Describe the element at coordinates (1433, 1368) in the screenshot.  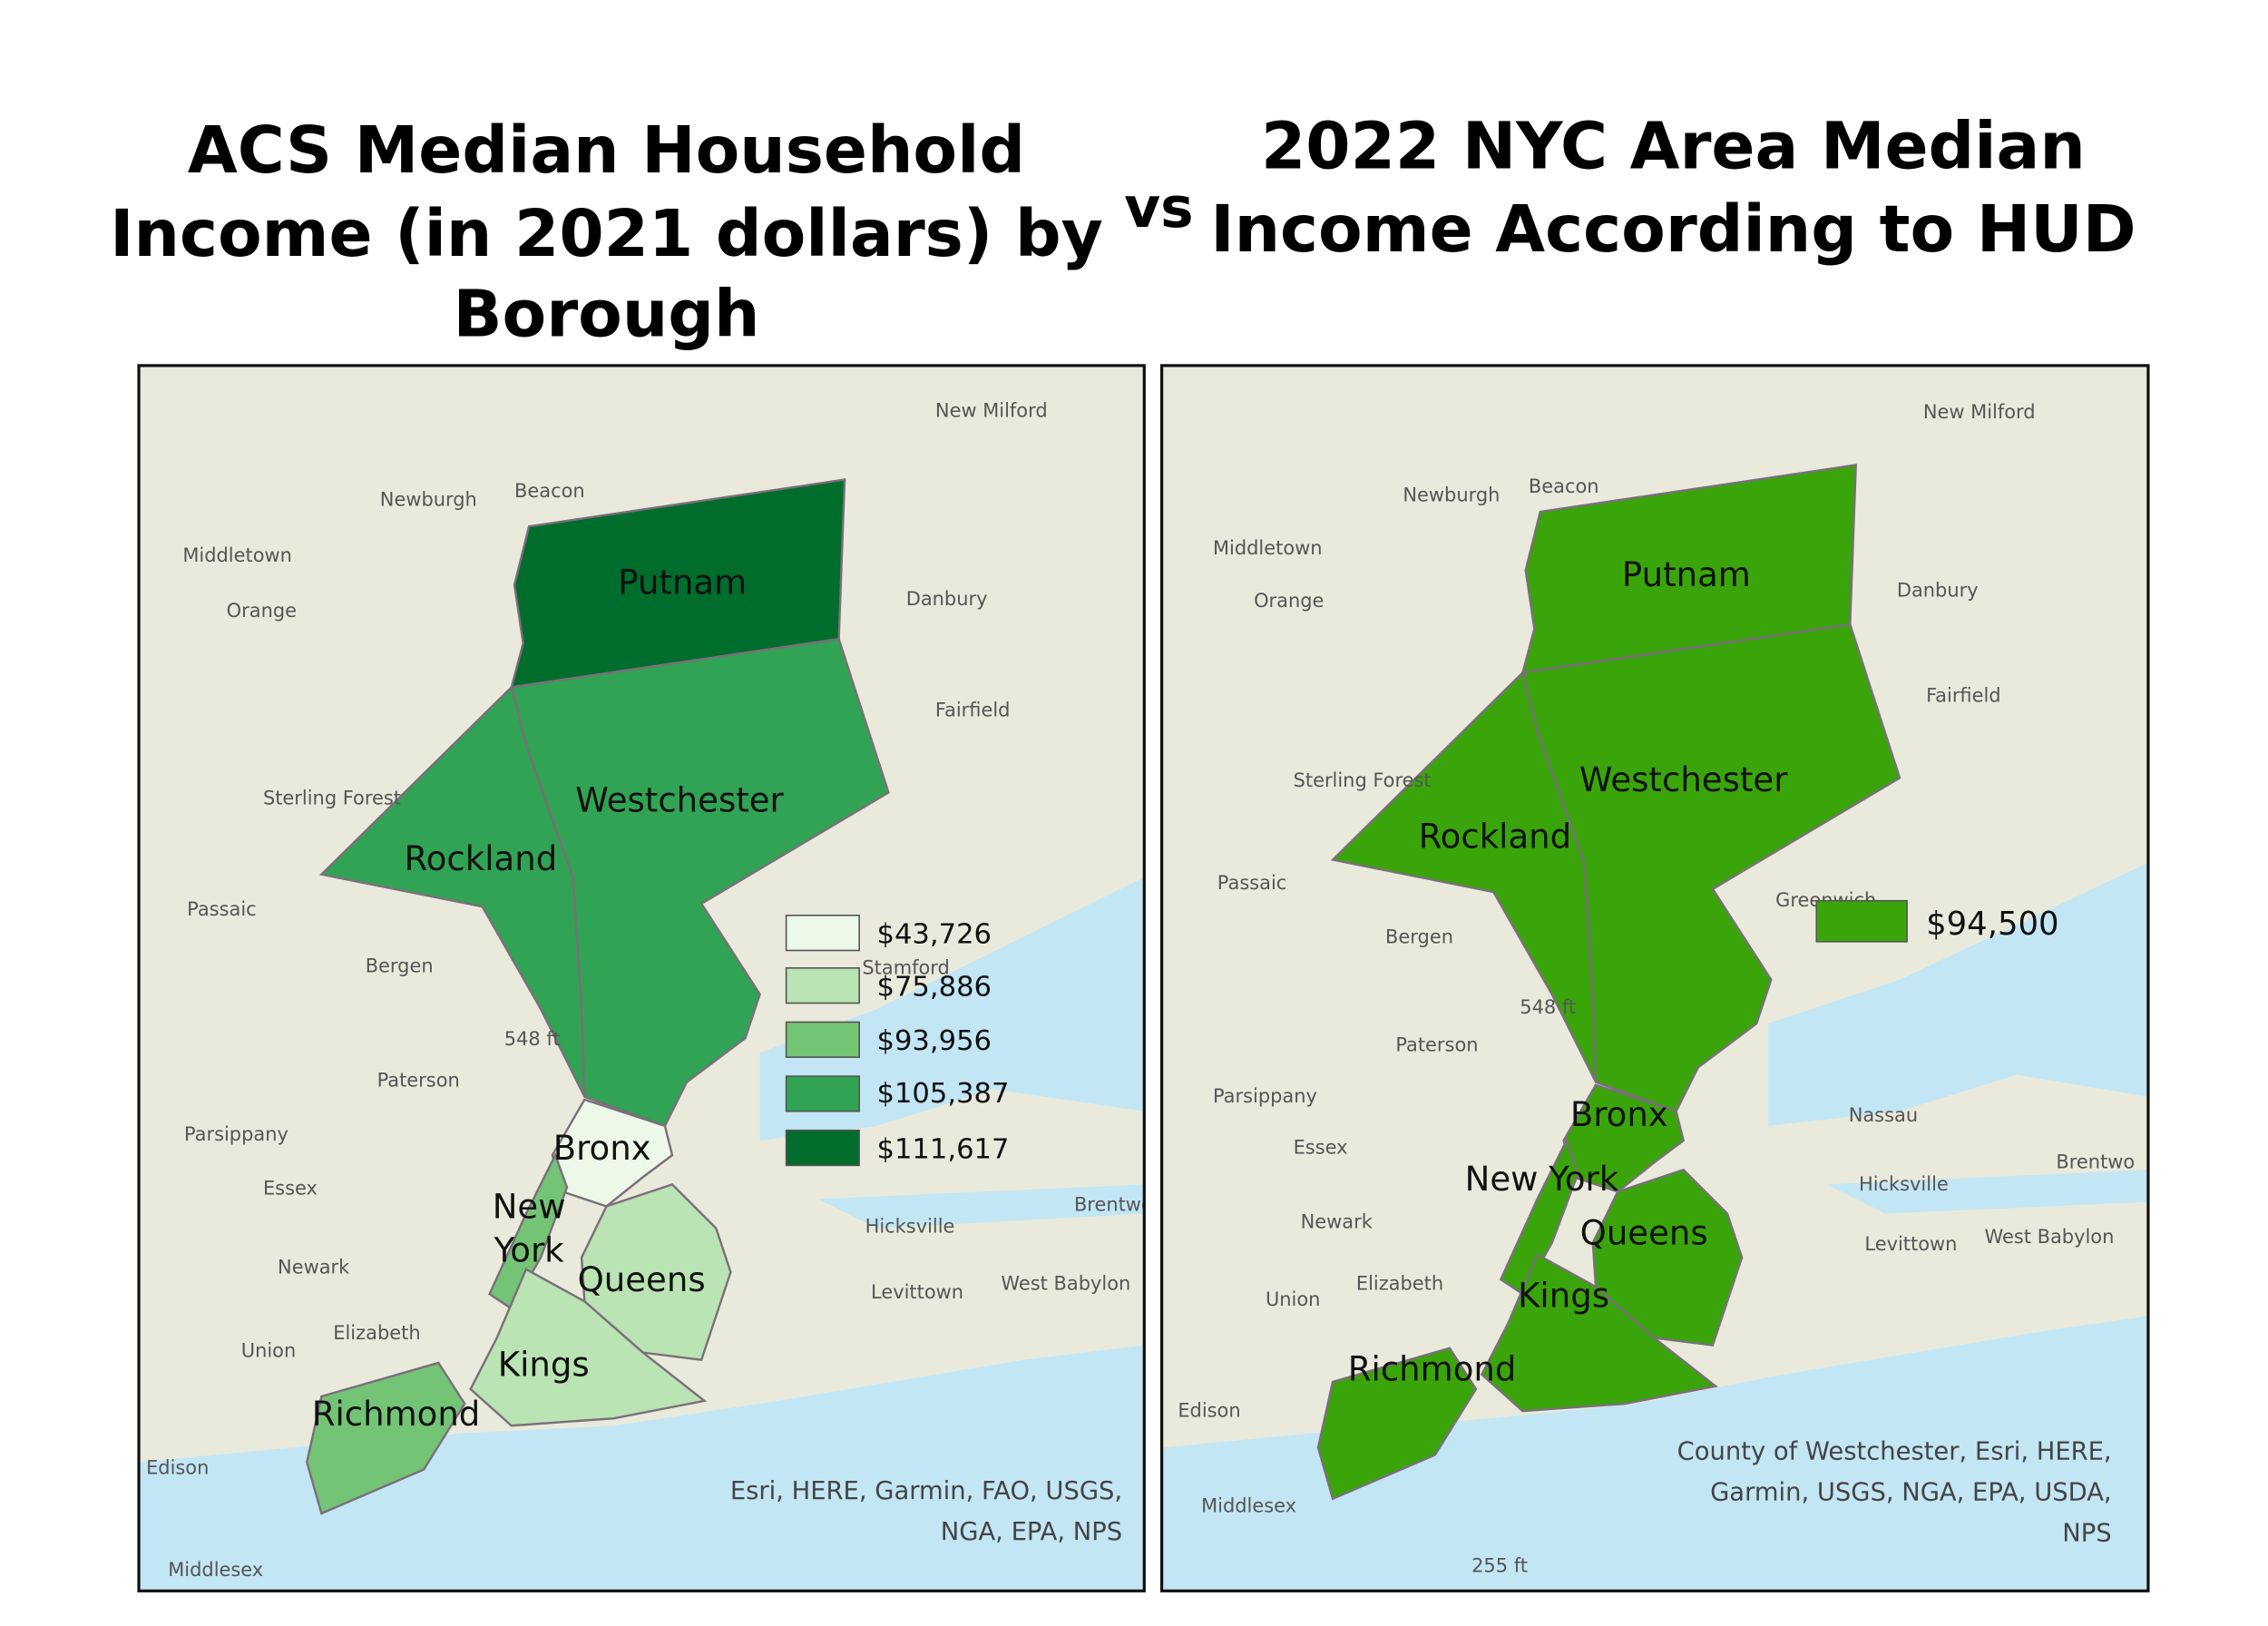
I see `region-label: Richmond` at that location.